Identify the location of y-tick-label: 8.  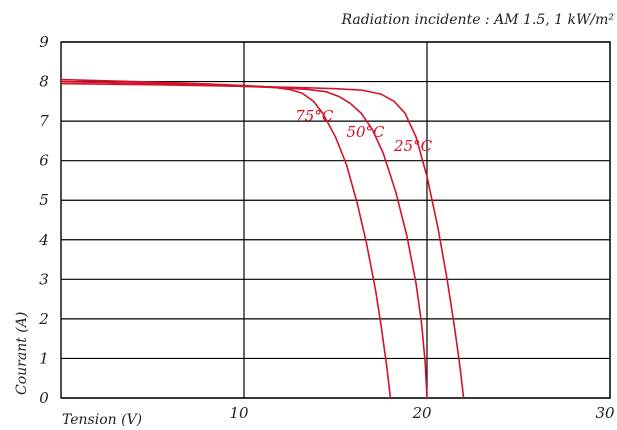
(44, 82).